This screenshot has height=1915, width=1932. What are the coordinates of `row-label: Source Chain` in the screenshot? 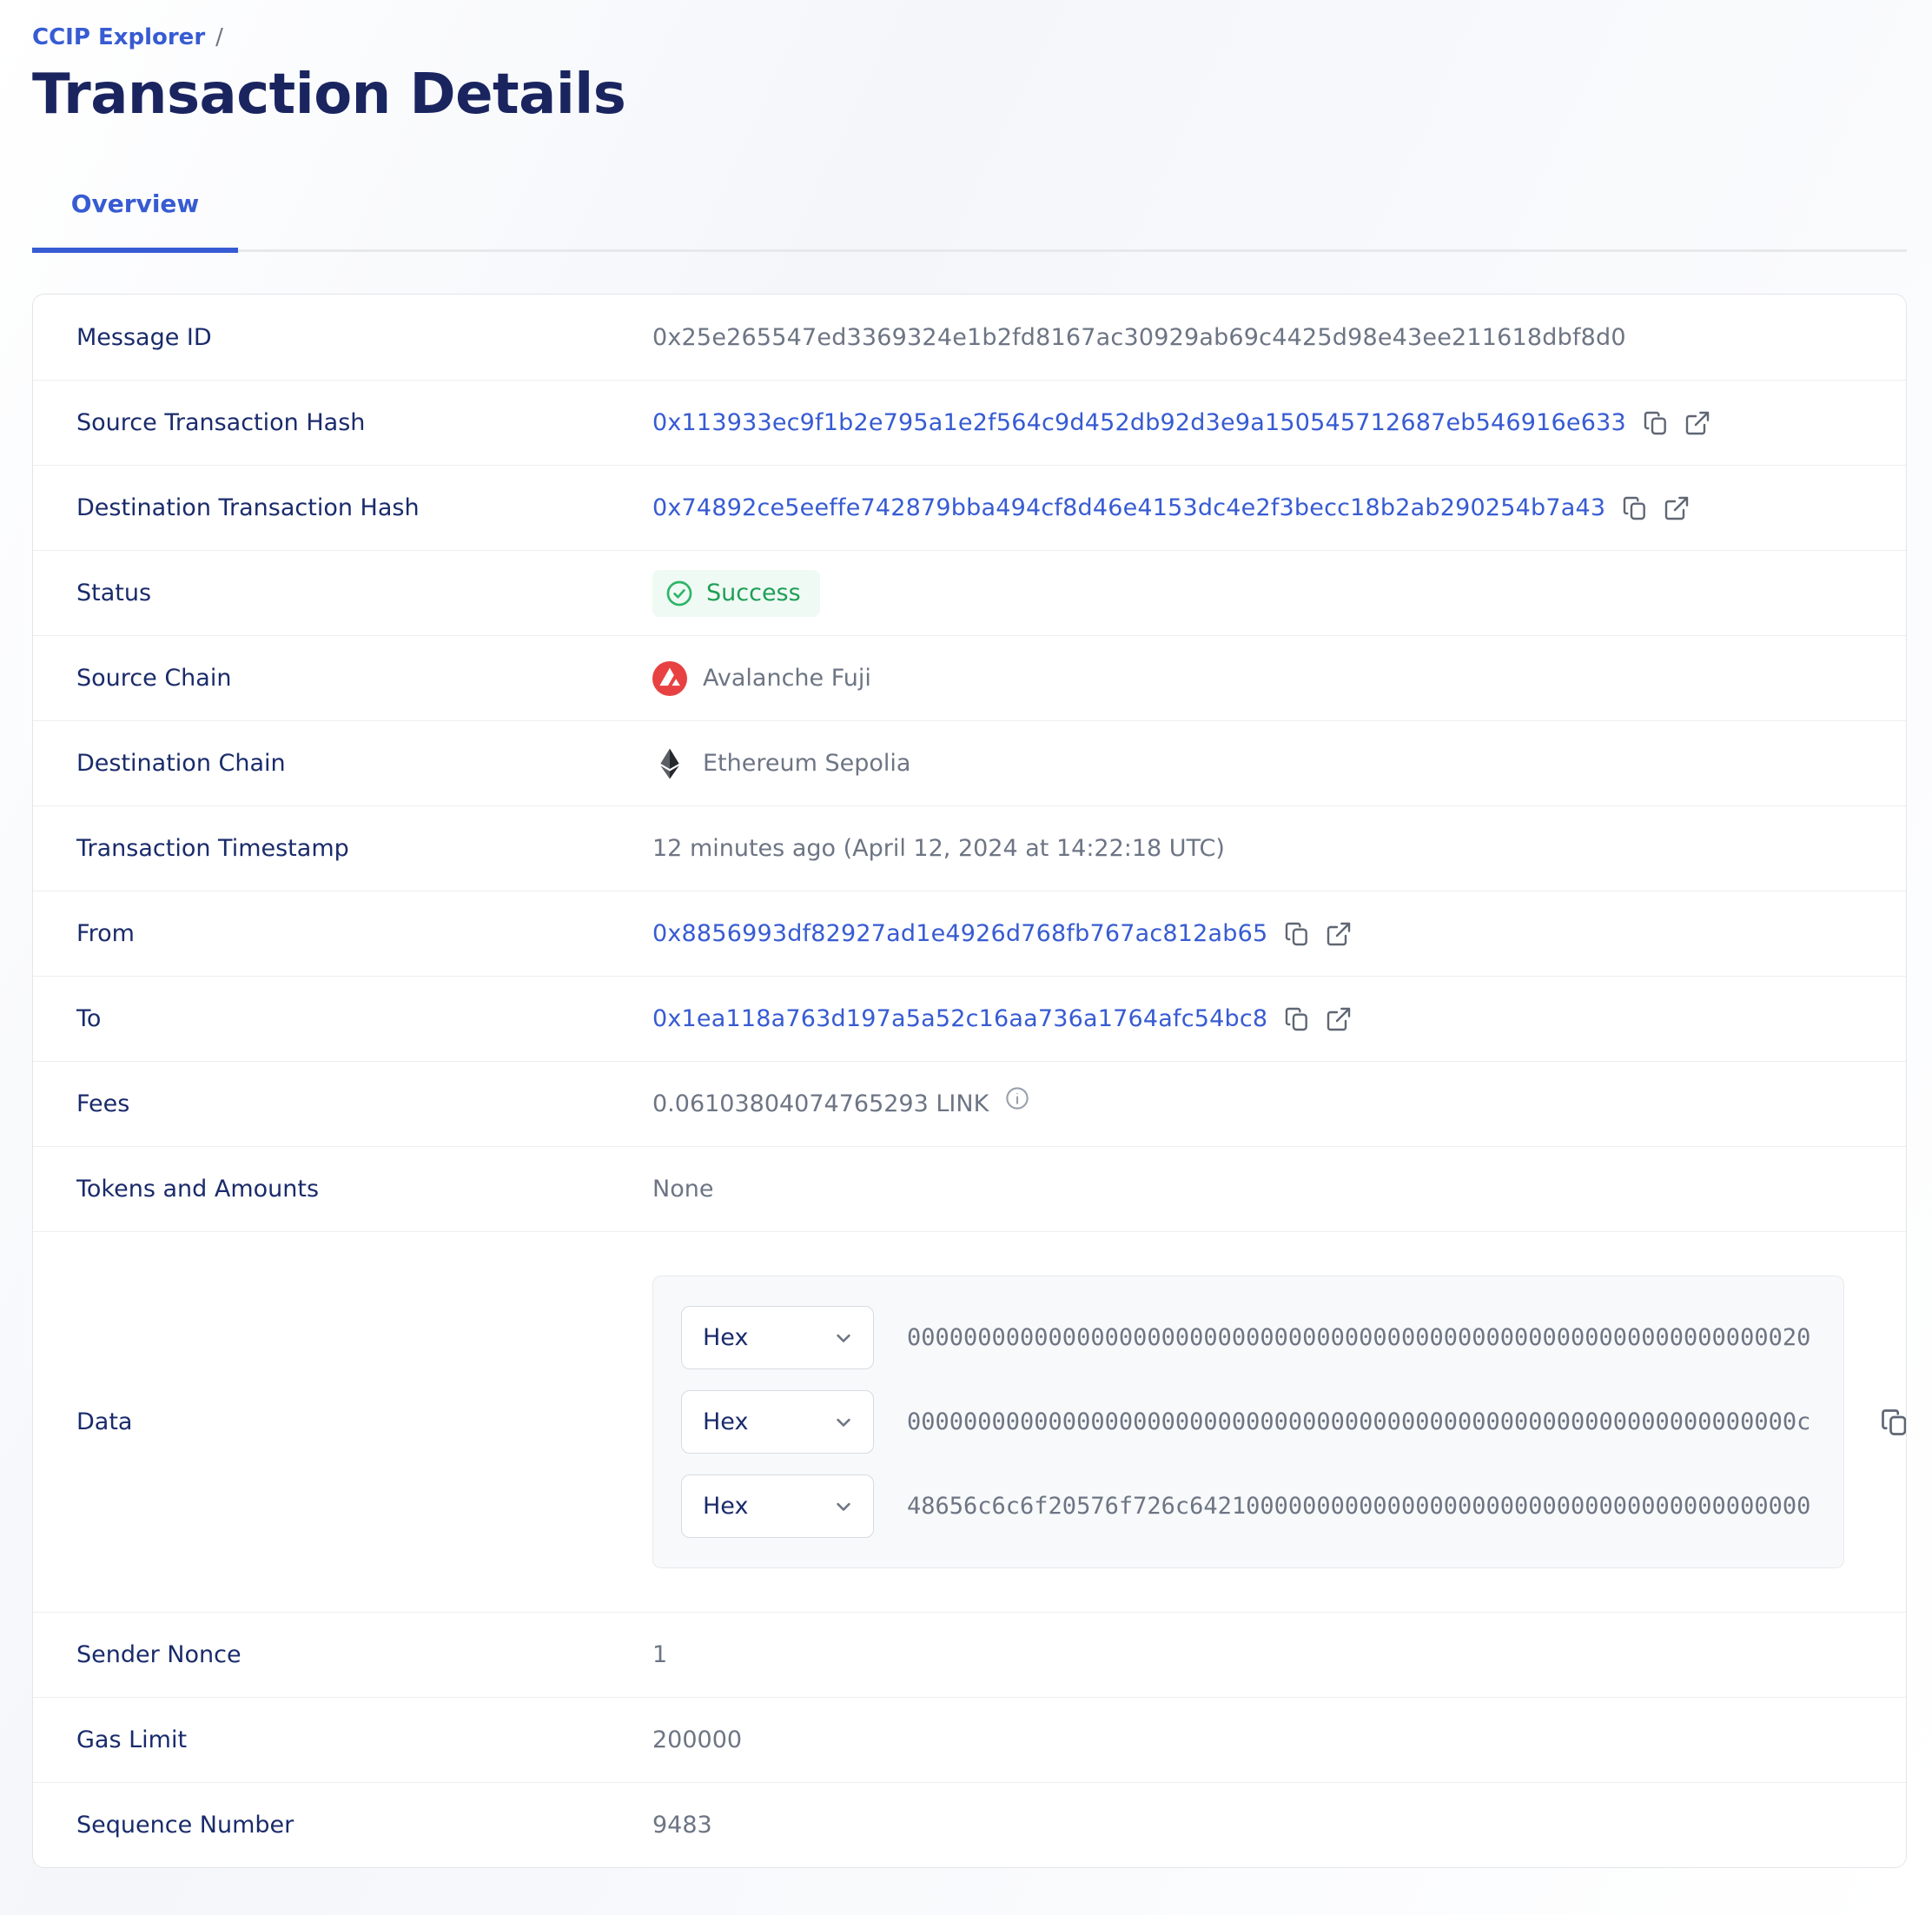 It's located at (154, 678).